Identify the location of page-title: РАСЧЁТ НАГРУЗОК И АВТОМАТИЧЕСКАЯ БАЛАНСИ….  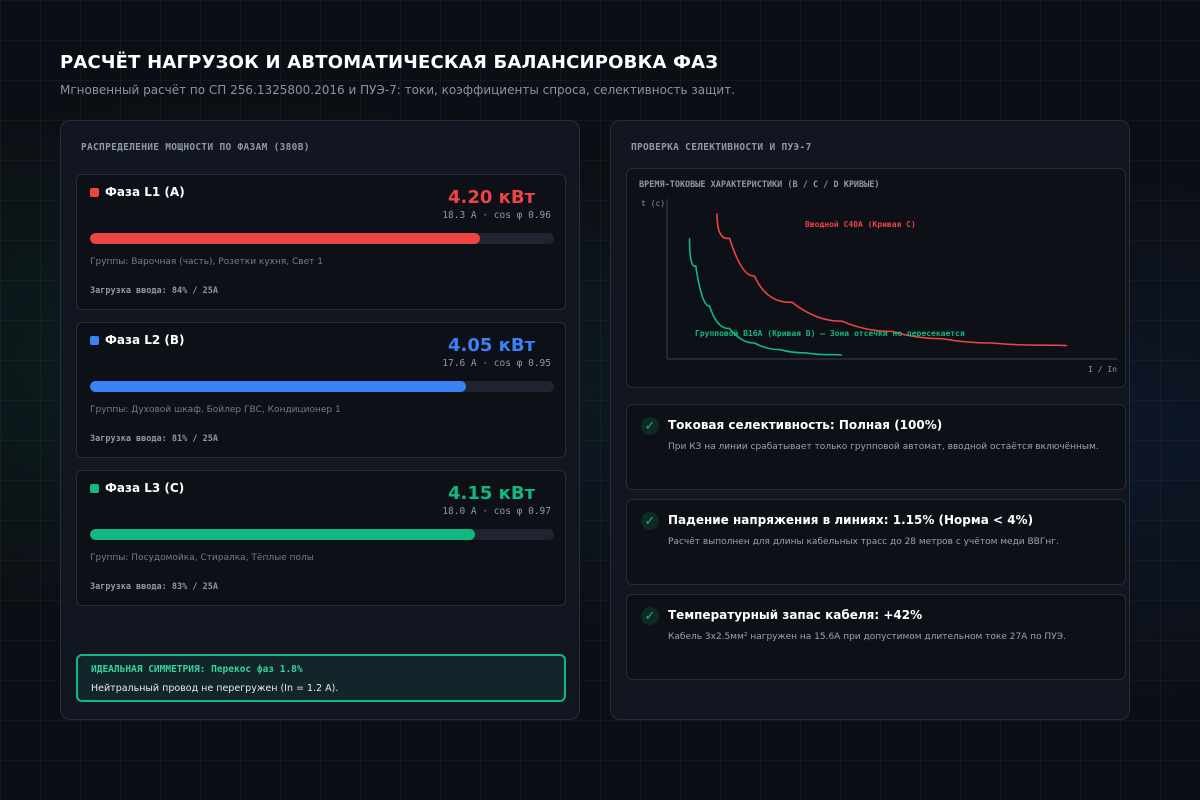
(389, 62).